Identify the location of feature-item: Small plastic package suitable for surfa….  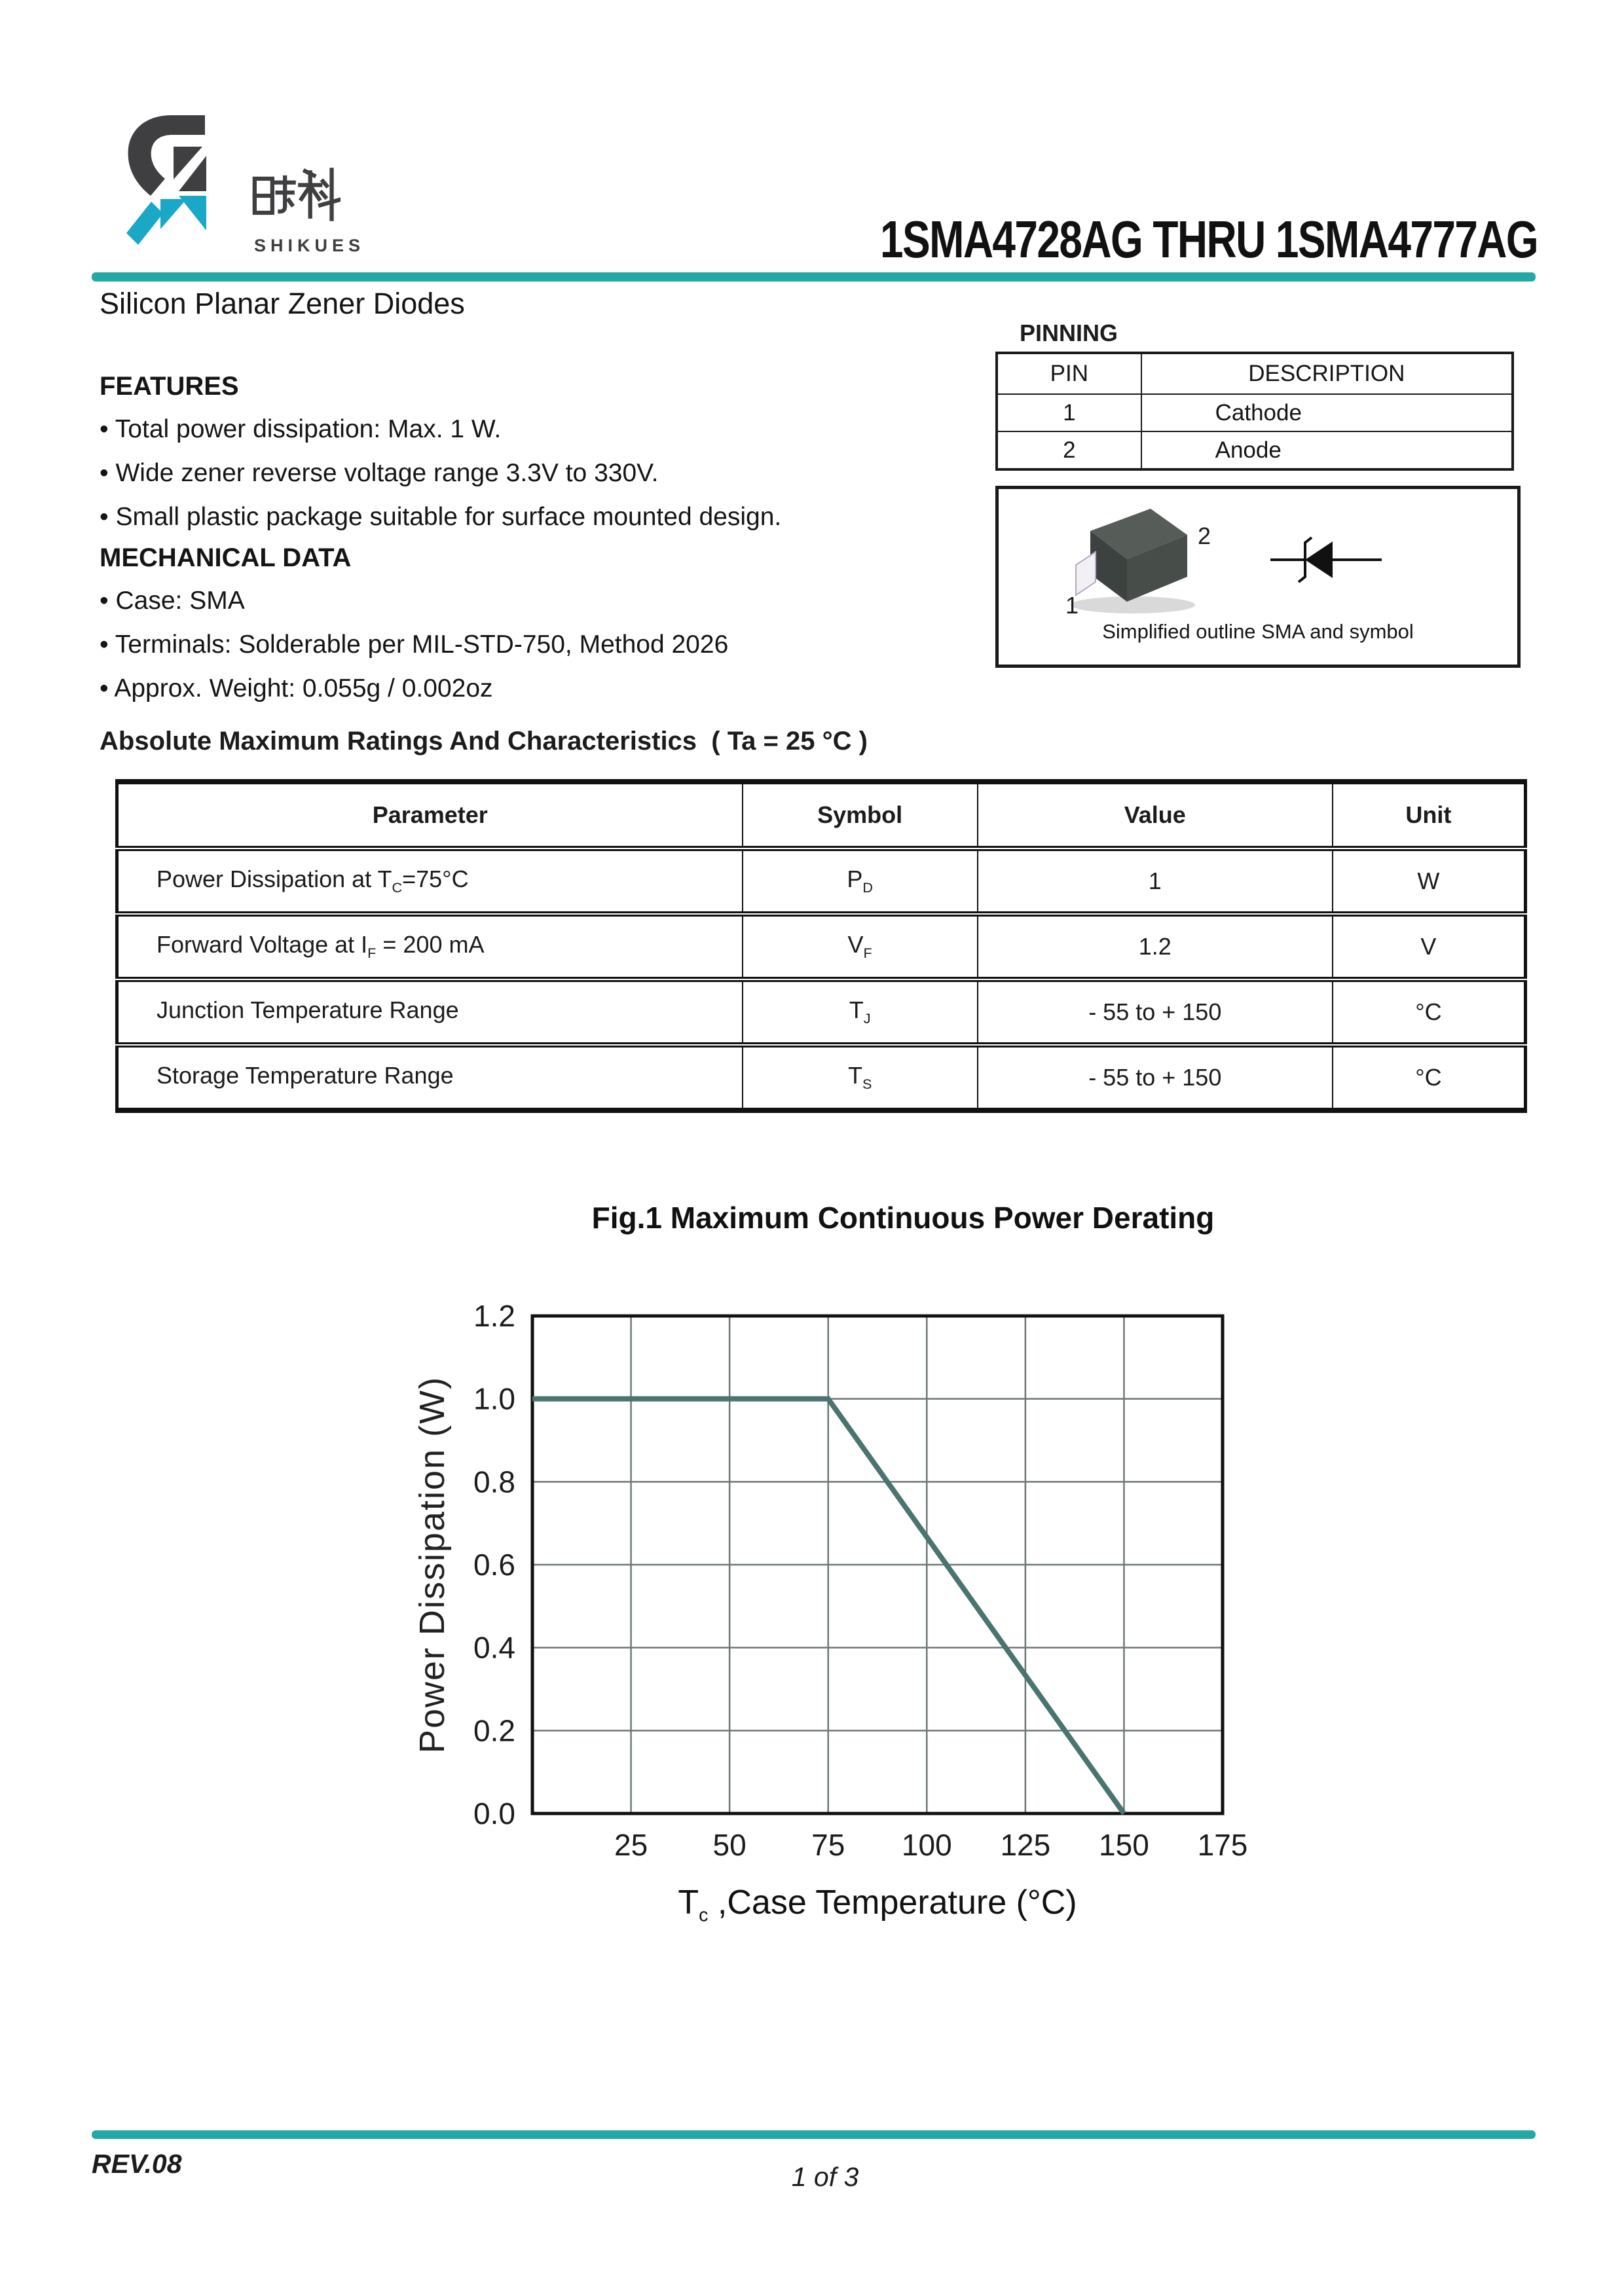
(441, 517).